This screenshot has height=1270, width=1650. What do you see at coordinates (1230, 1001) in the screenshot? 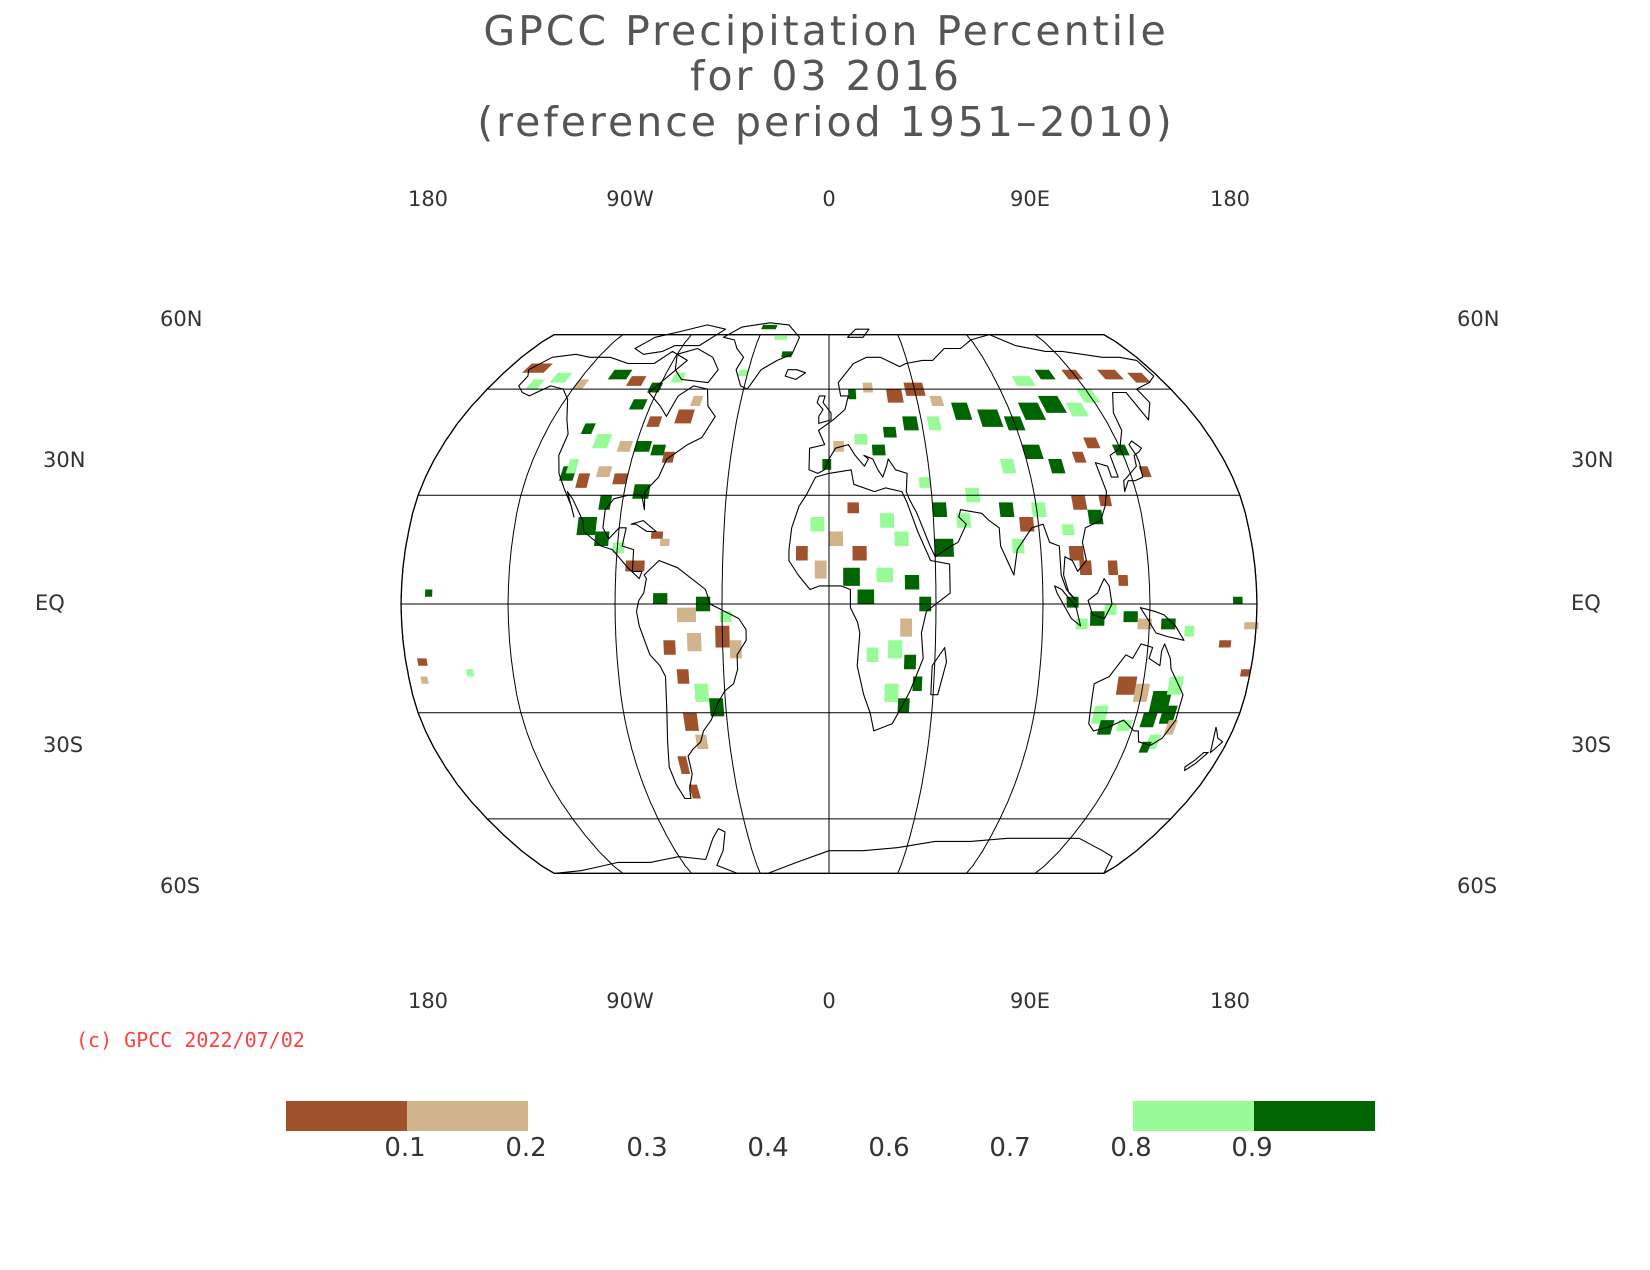
I see `lon-label-bottom-5: 180` at bounding box center [1230, 1001].